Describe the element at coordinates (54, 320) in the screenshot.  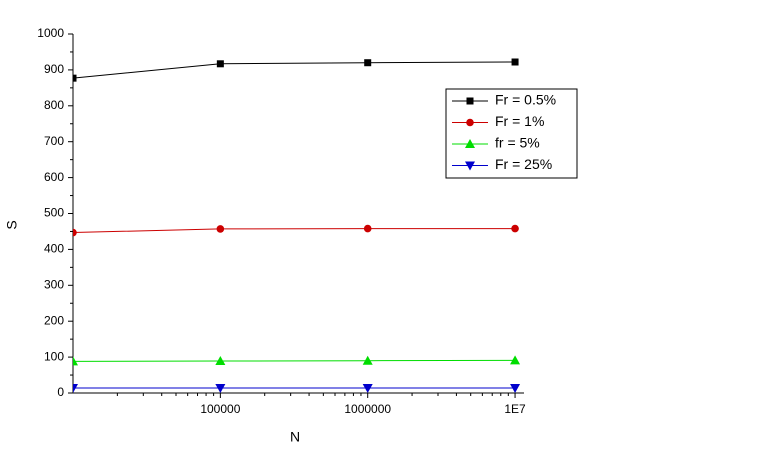
I see `y-tick-label: 200` at that location.